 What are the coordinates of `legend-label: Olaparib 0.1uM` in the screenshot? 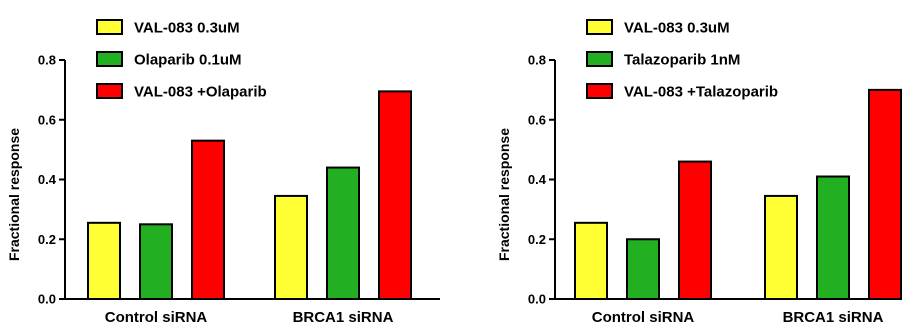 It's located at (188, 60).